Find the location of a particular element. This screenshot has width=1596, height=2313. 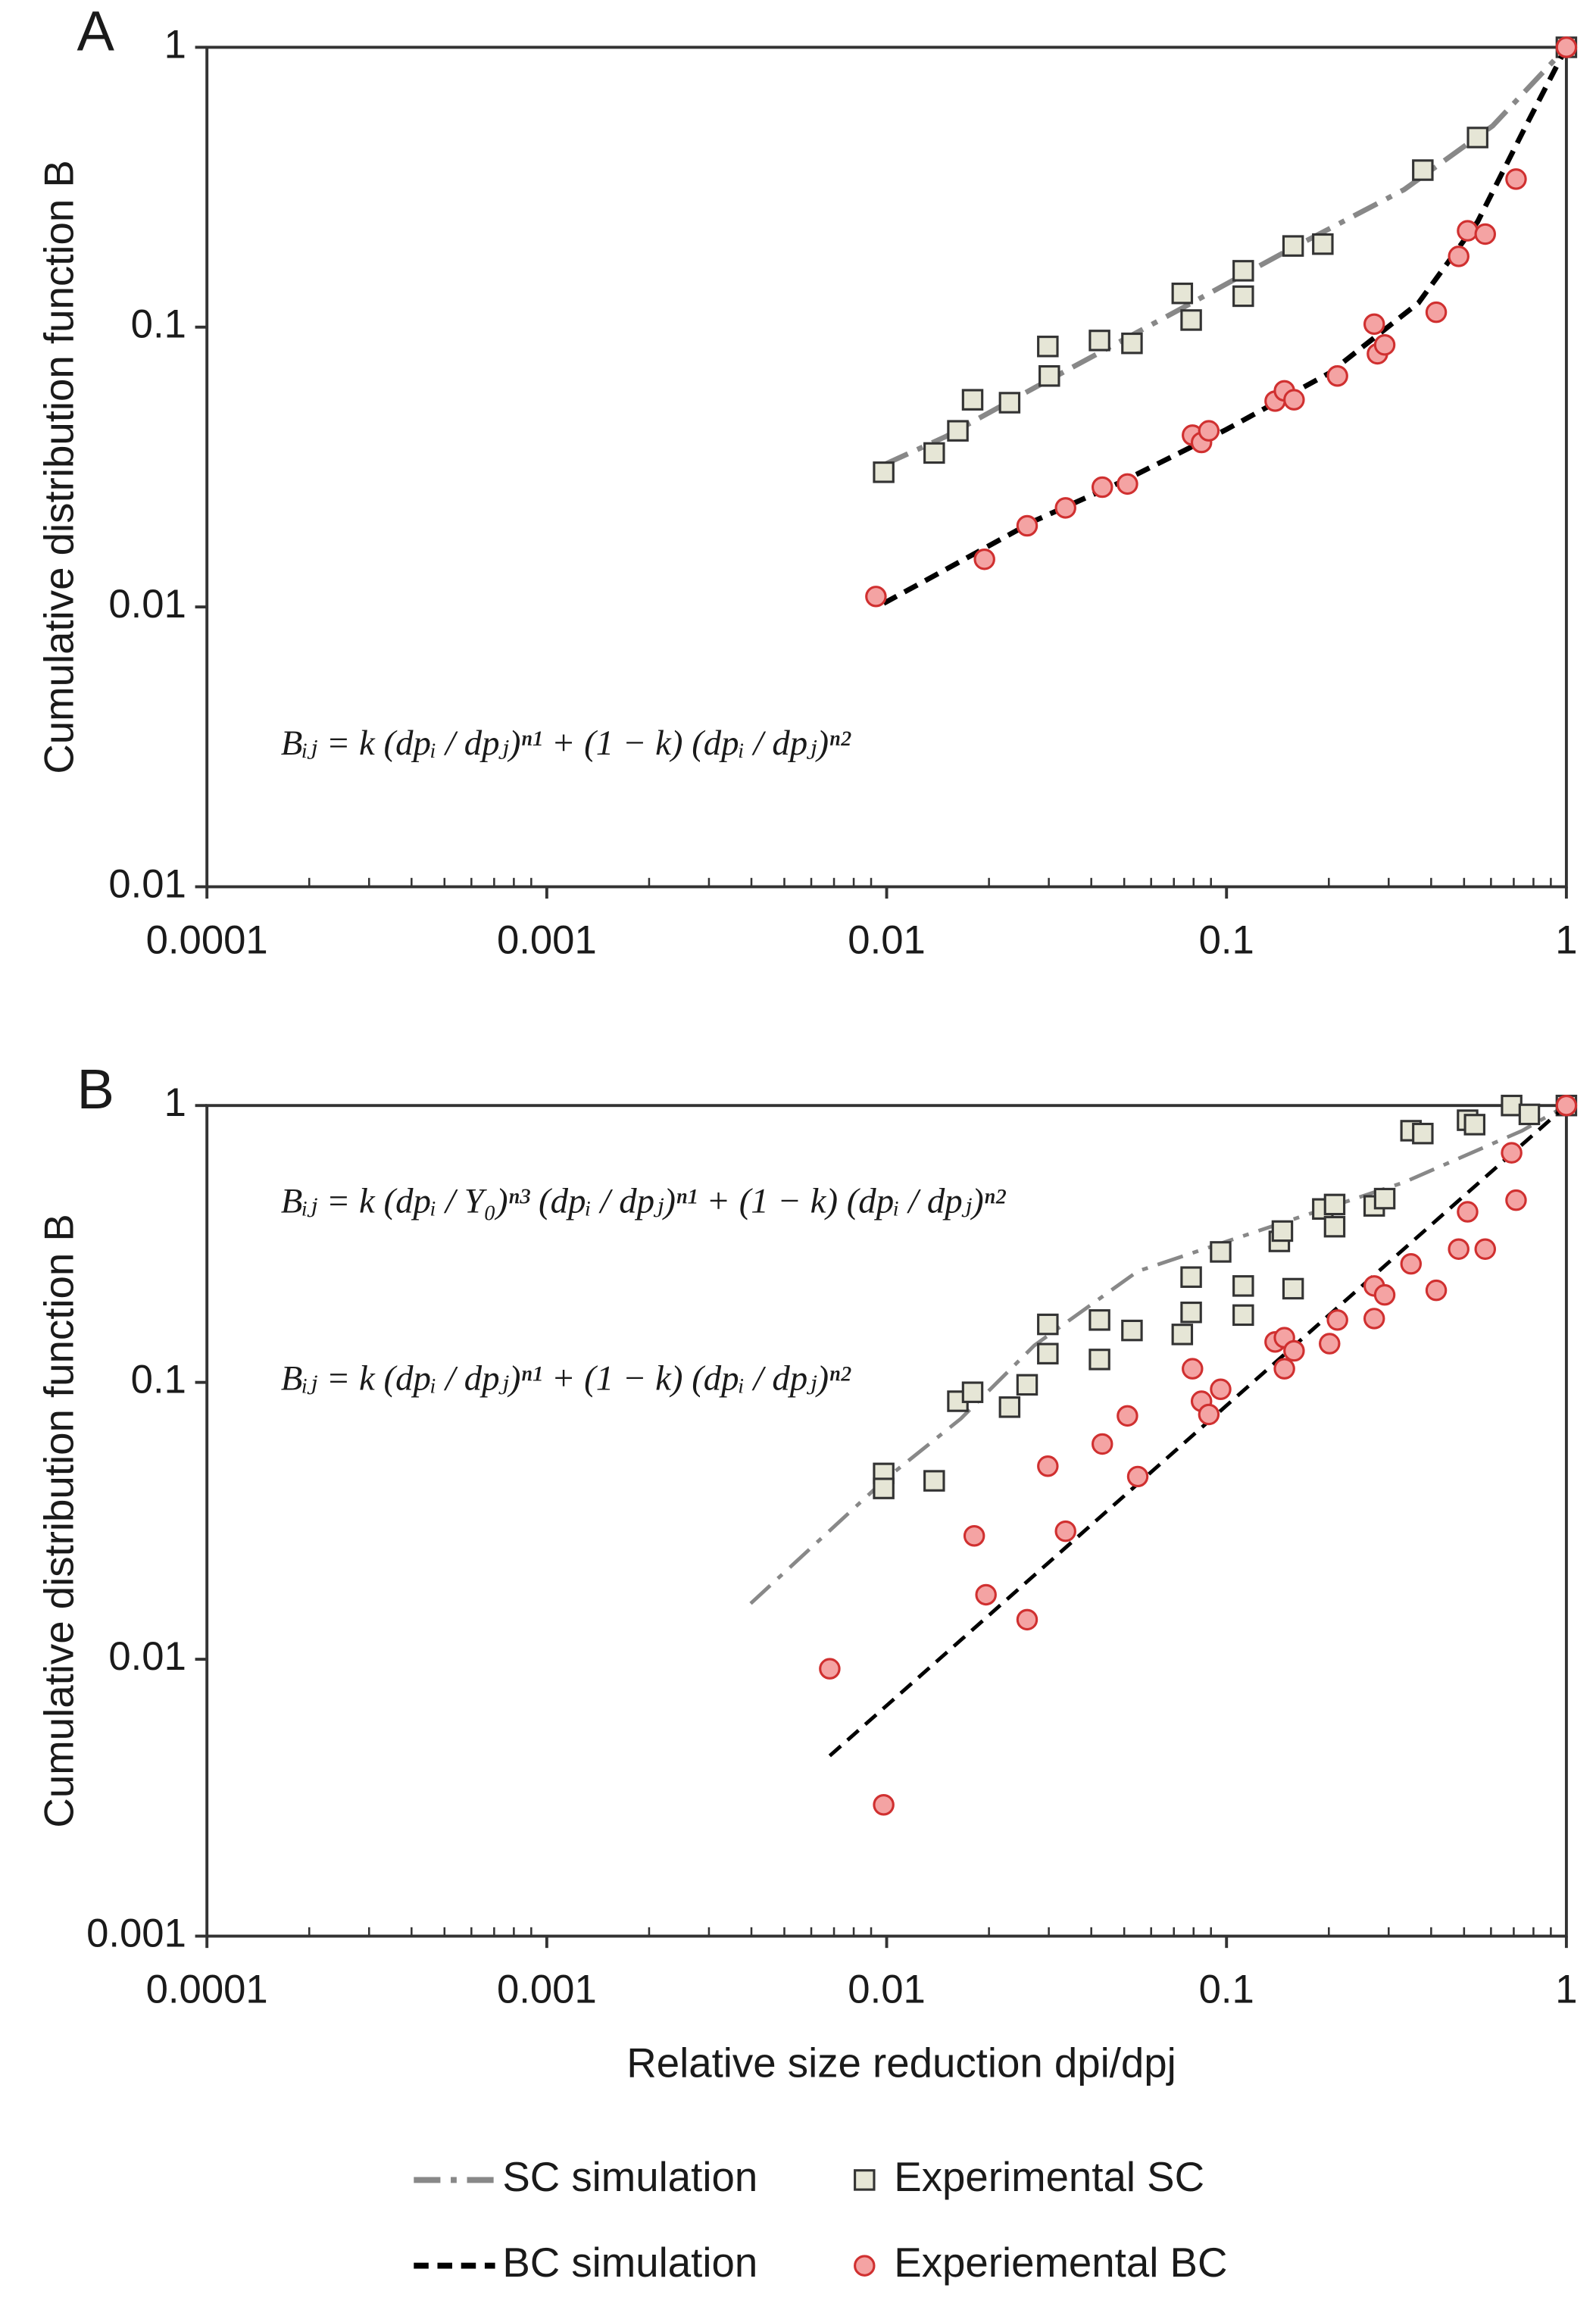

panel-label: A is located at coordinates (96, 31).